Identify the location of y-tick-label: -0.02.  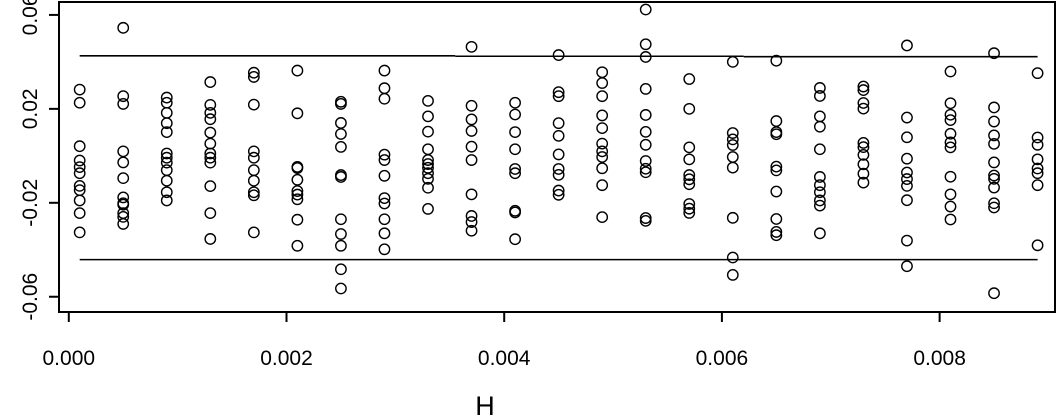
(30, 203).